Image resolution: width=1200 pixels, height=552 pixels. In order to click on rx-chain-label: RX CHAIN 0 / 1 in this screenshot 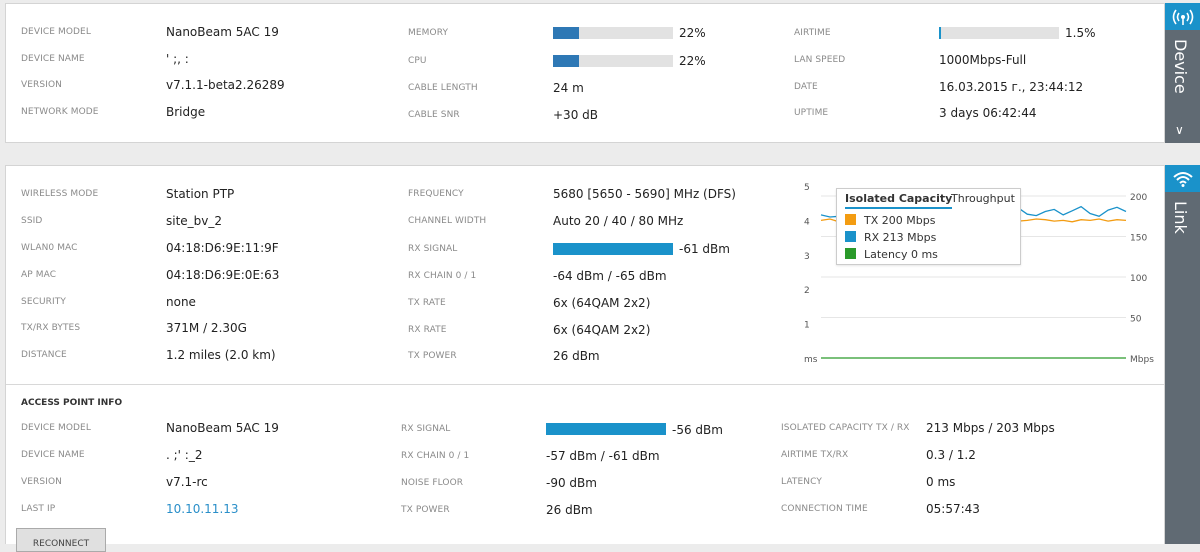, I will do `click(442, 276)`.